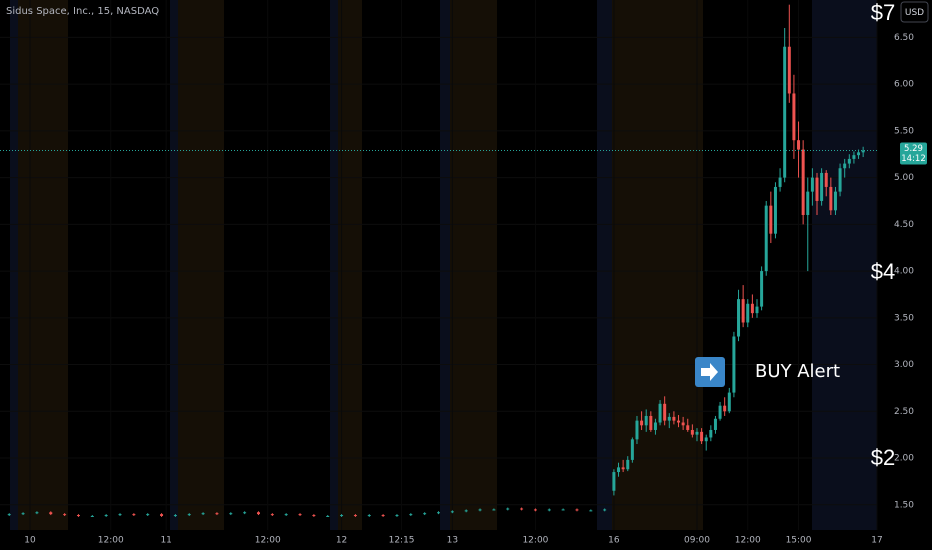 The height and width of the screenshot is (550, 932). I want to click on currency-button, so click(914, 12).